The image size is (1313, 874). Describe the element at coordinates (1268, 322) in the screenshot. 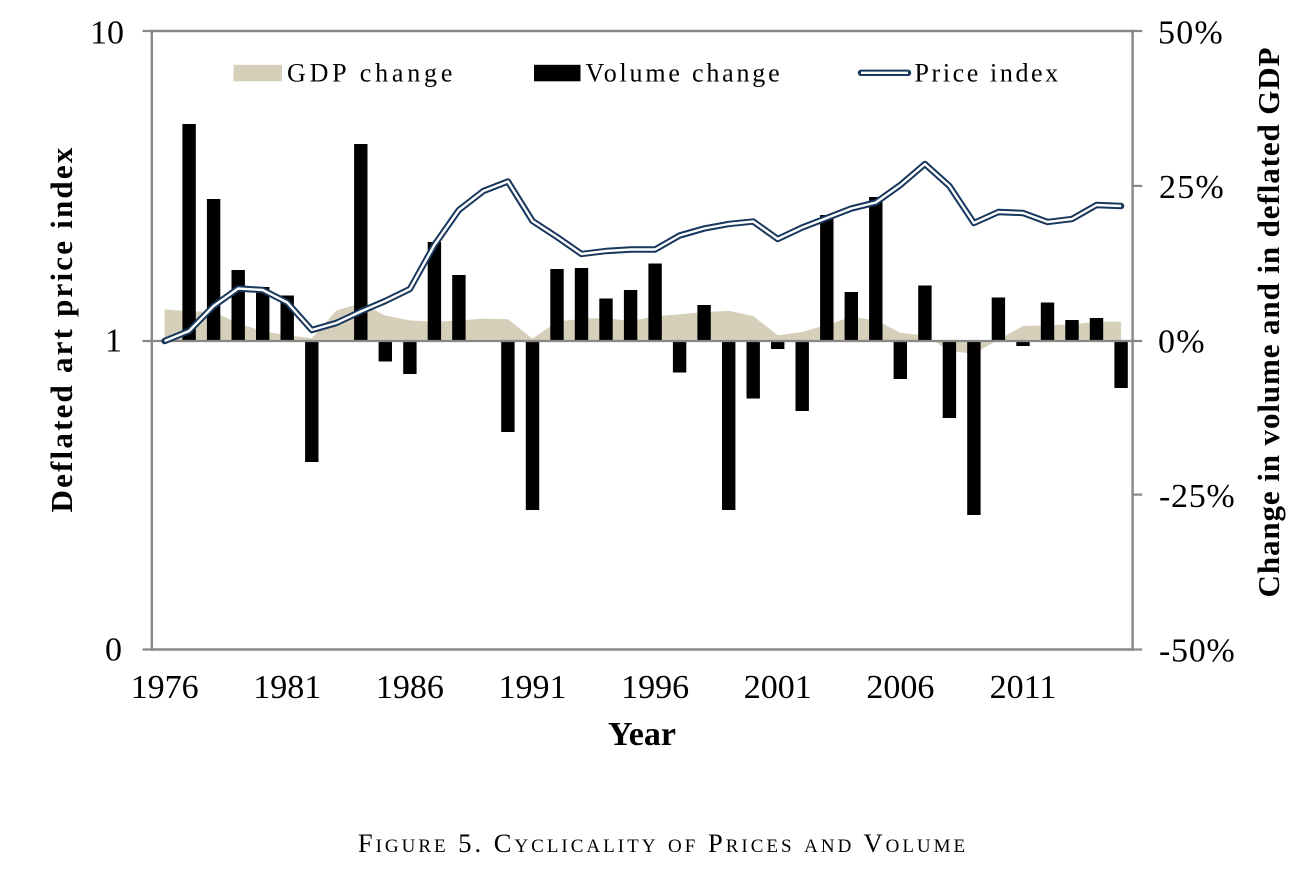

I see `svg-text:Change in volume and in deflat: Change in volume and in deflated GDP` at that location.